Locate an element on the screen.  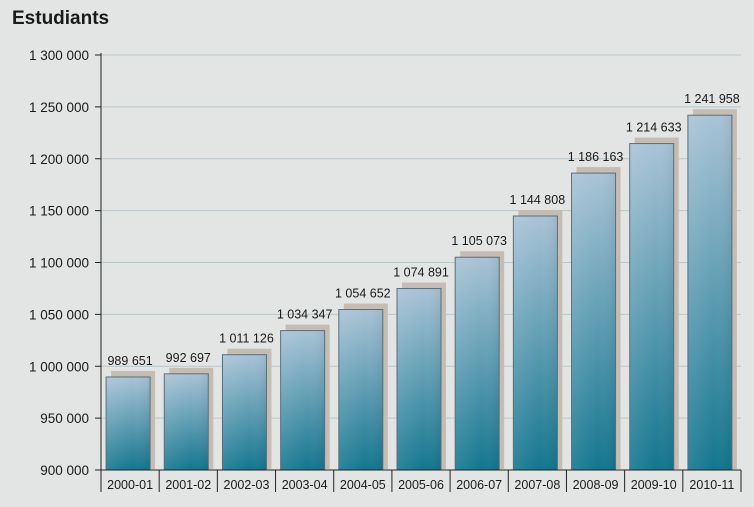
x-tick-label: 2010-11 is located at coordinates (711, 485).